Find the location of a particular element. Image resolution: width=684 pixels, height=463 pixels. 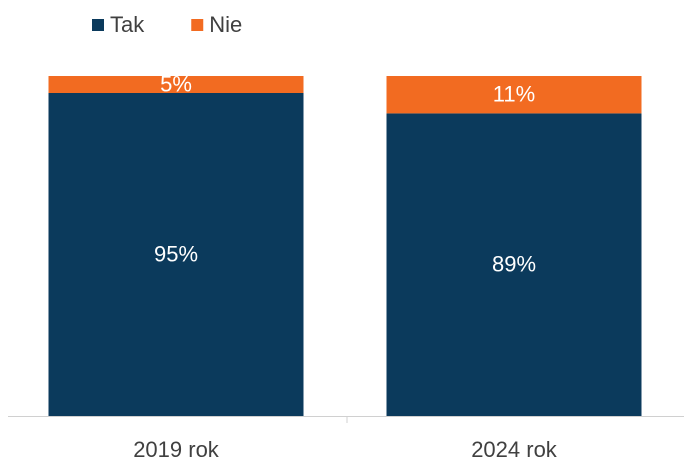

legend-label: Tak is located at coordinates (127, 24).